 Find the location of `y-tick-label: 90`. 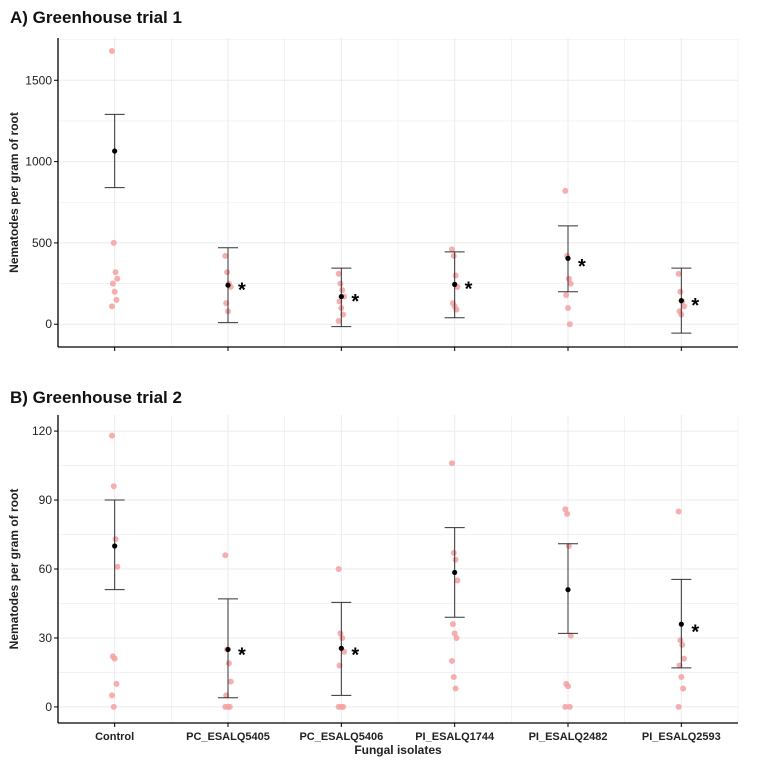

y-tick-label: 90 is located at coordinates (46, 500).